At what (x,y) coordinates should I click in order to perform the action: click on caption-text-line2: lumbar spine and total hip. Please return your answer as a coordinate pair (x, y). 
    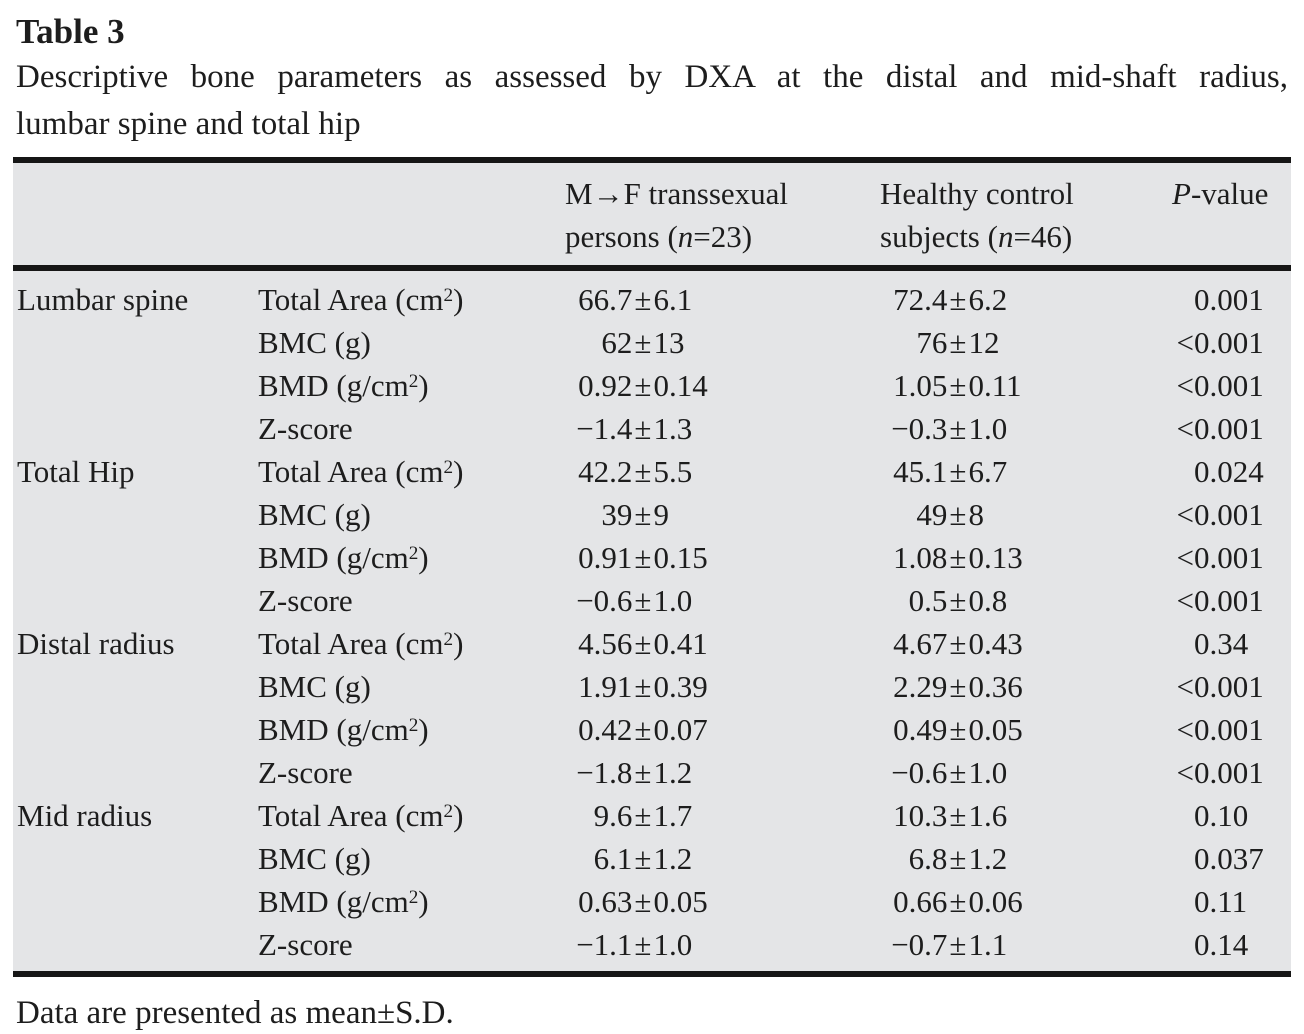
    Looking at the image, I should click on (188, 124).